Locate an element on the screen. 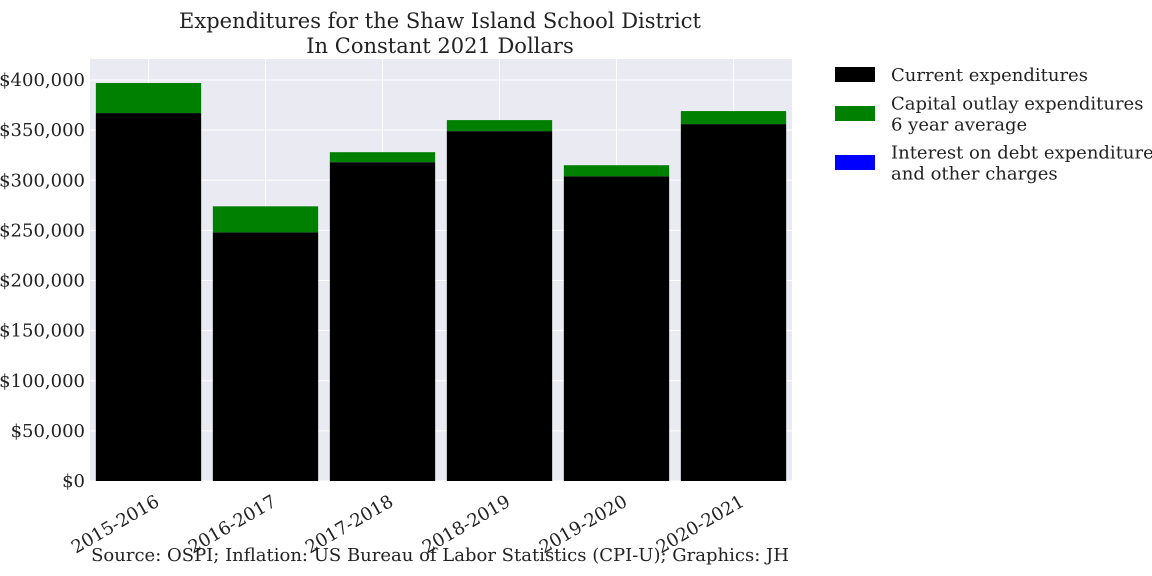  chart-title-line-2: In Constant 2021 Dollars is located at coordinates (439, 46).